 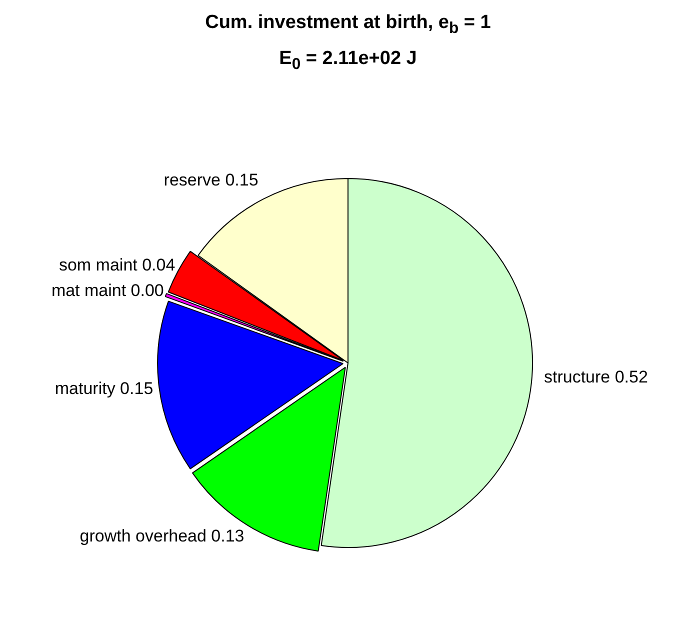 I want to click on slice-label: reserve 0.15, so click(x=211, y=180).